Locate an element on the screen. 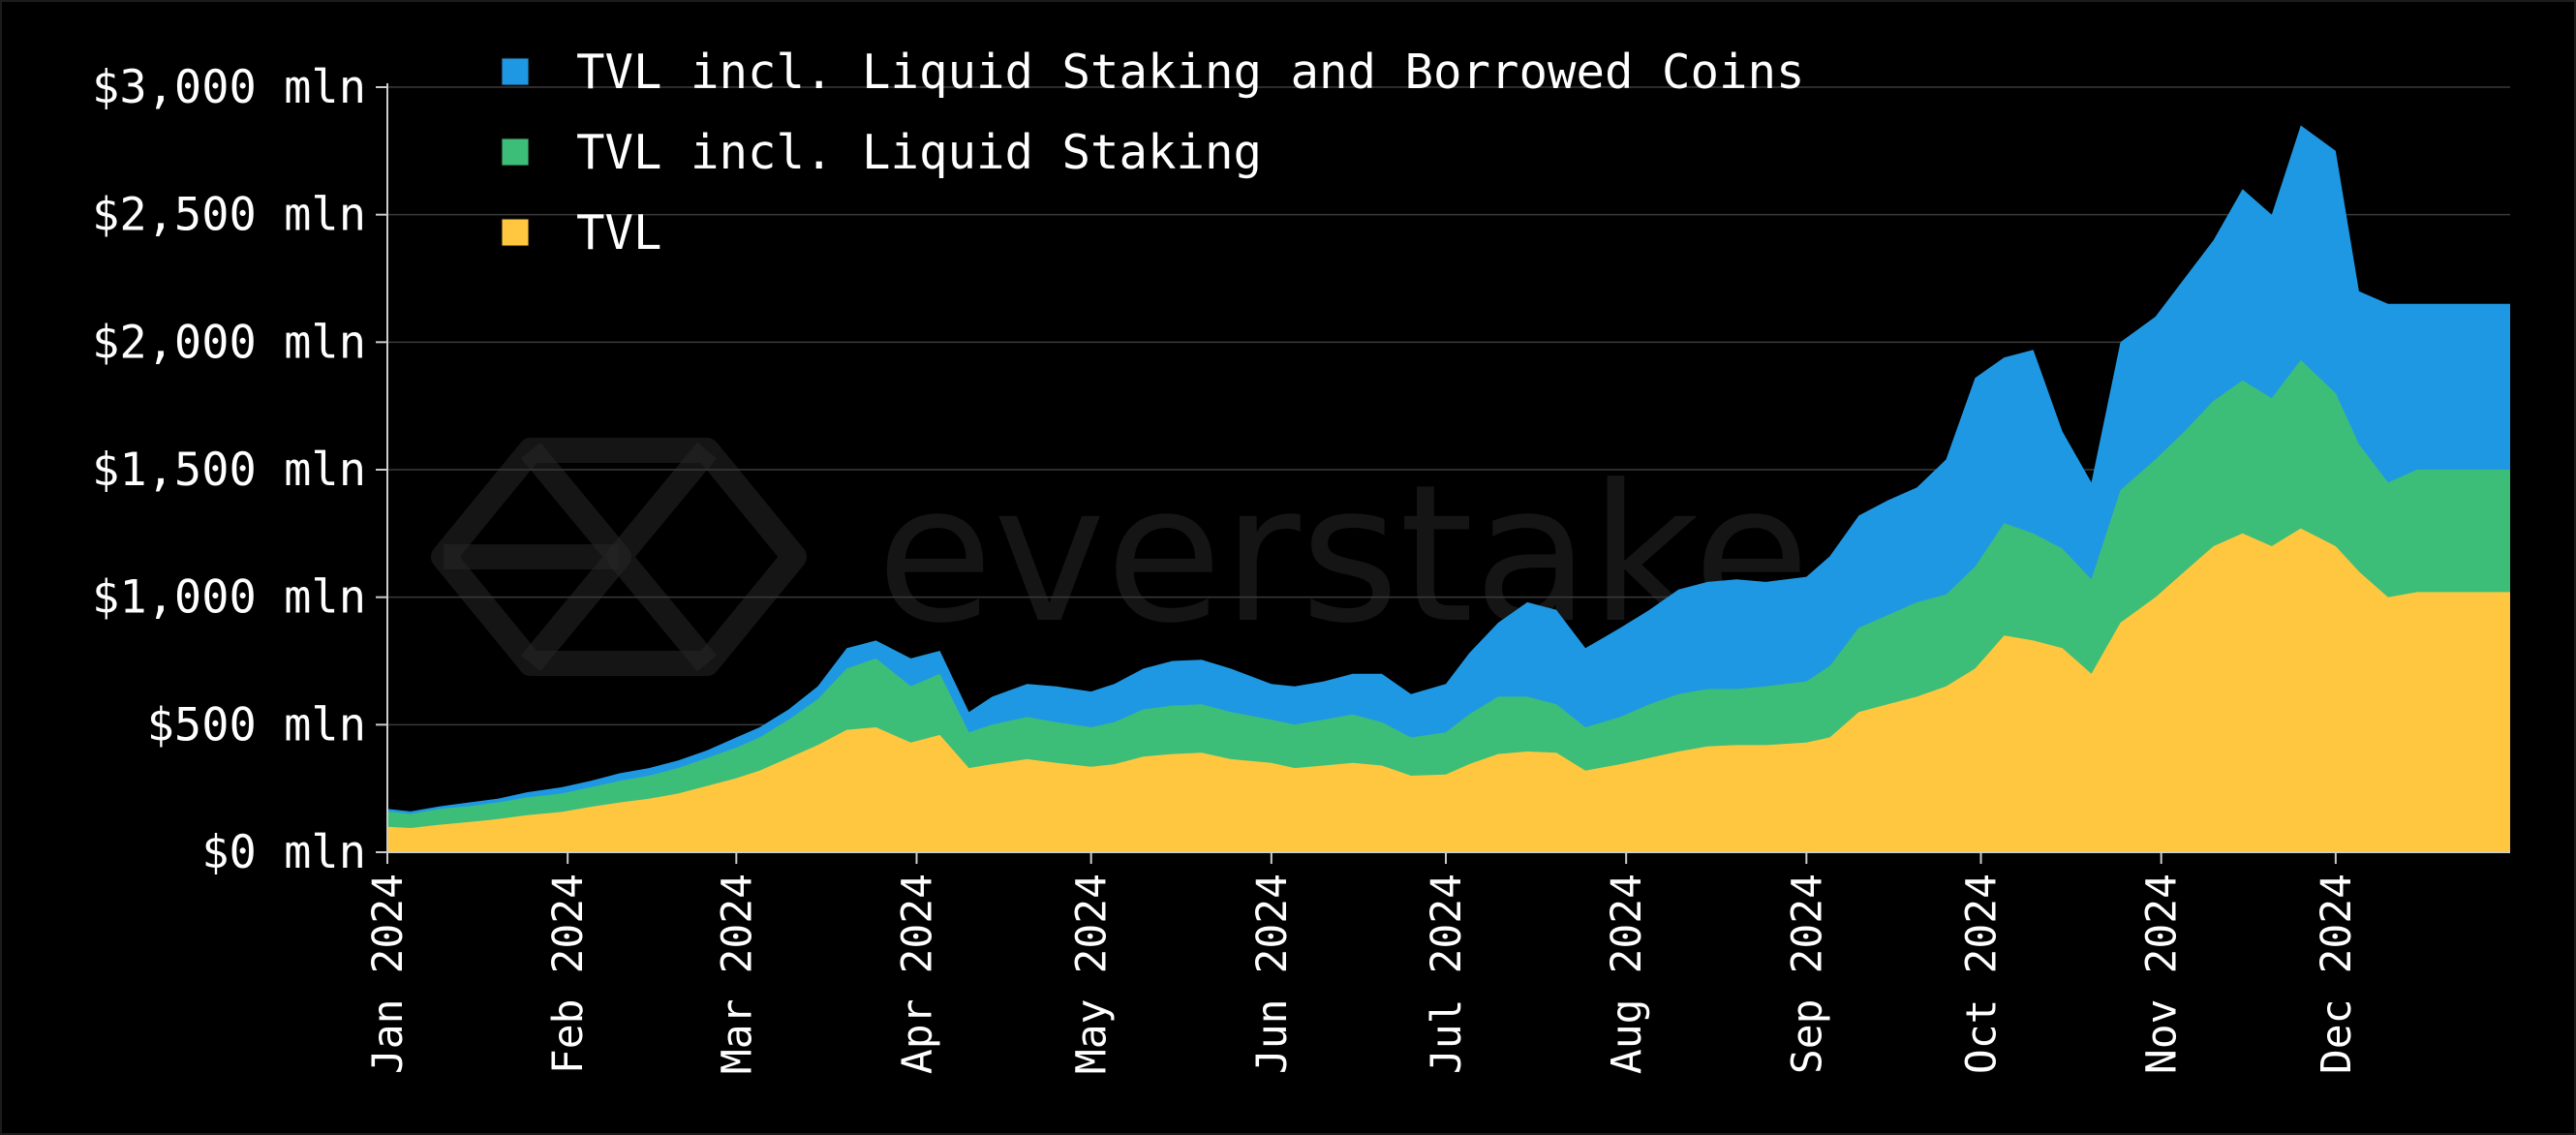 This screenshot has height=1135, width=2576. hexagon-cube-logo-icon is located at coordinates (619, 557).